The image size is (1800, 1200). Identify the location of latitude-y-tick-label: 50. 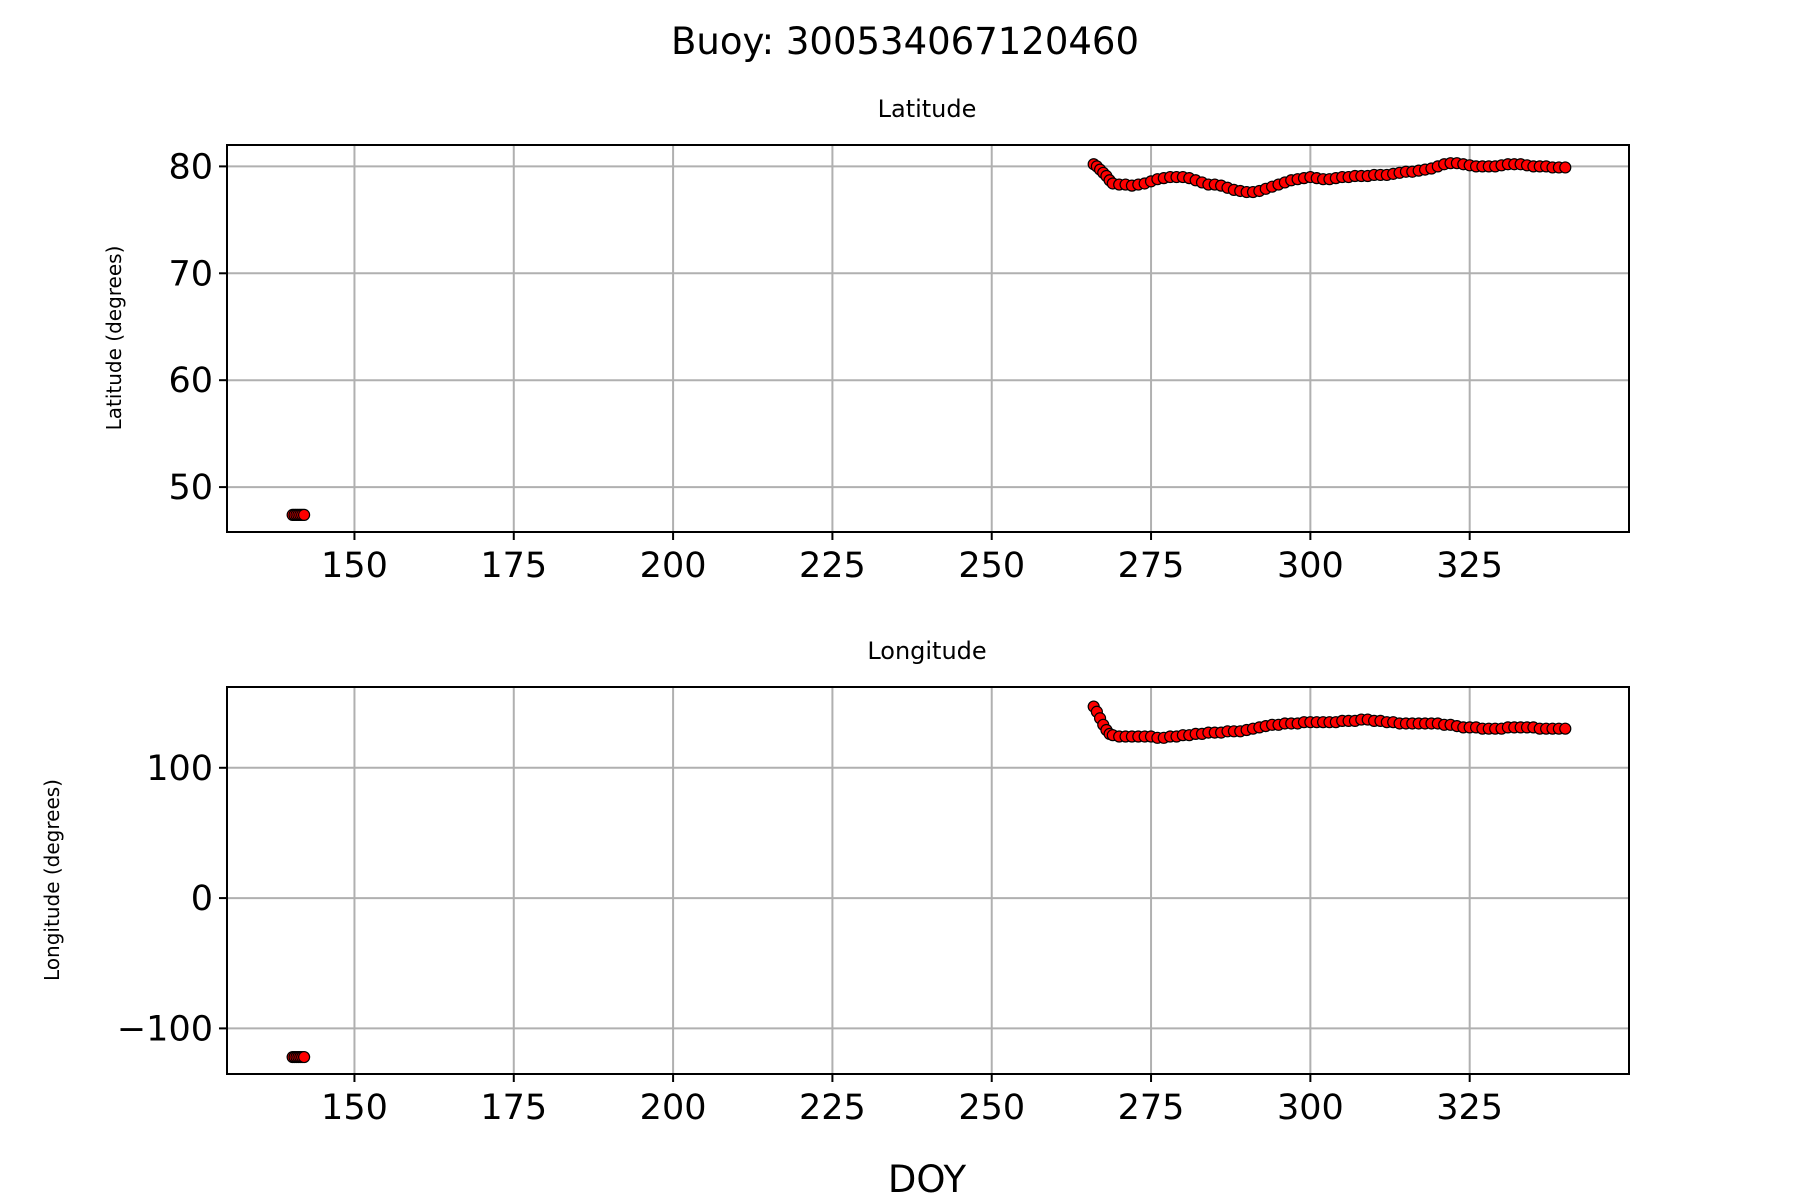
(190, 488).